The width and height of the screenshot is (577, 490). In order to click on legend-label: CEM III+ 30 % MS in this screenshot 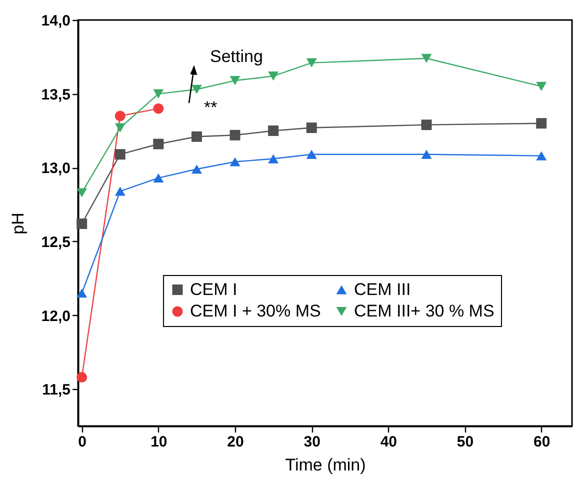, I will do `click(424, 311)`.